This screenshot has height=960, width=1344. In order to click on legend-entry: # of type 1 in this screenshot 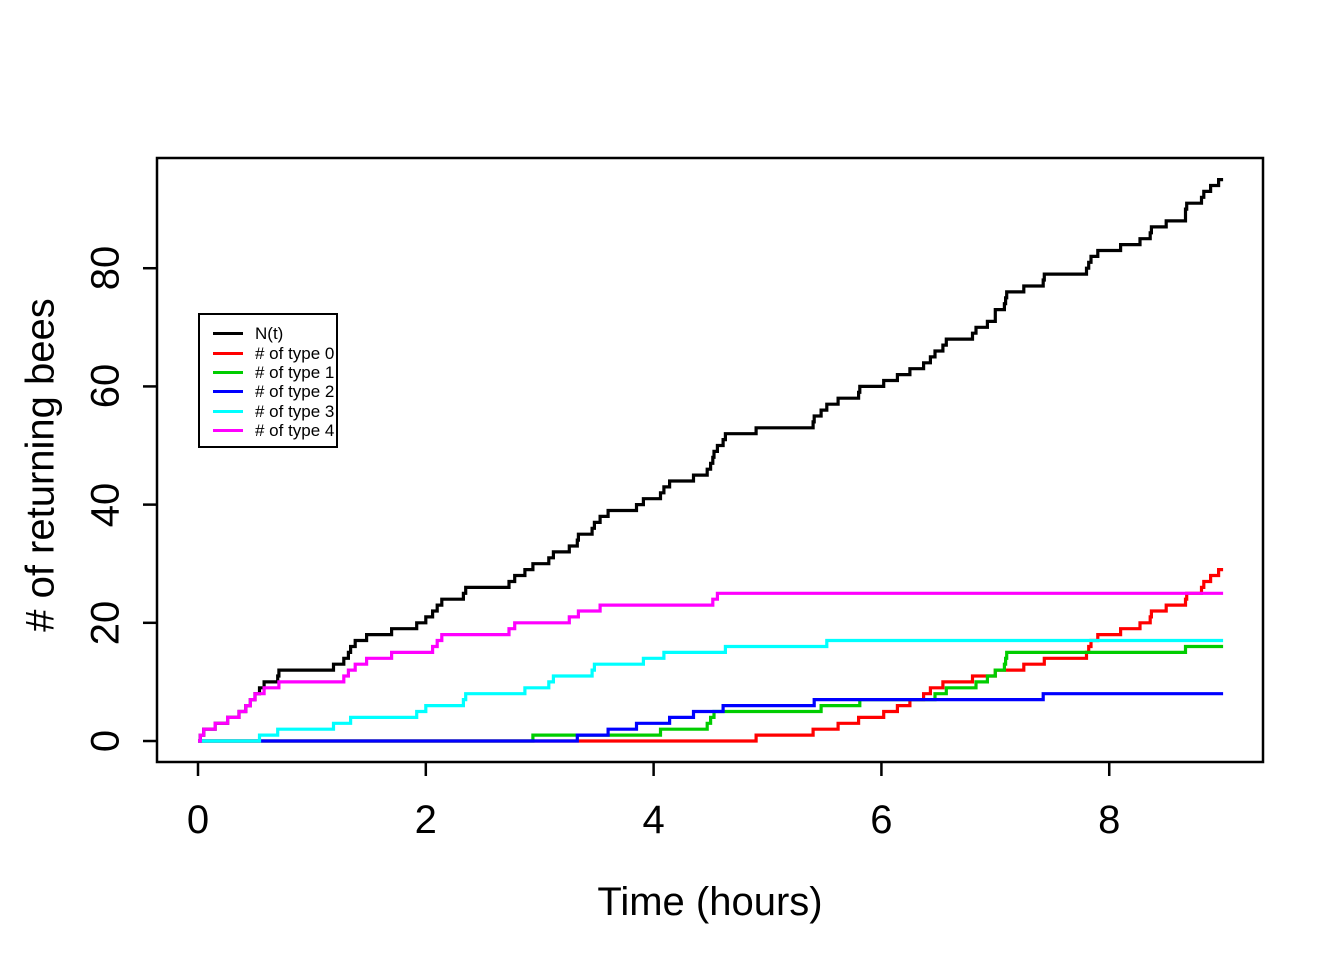, I will do `click(268, 372)`.